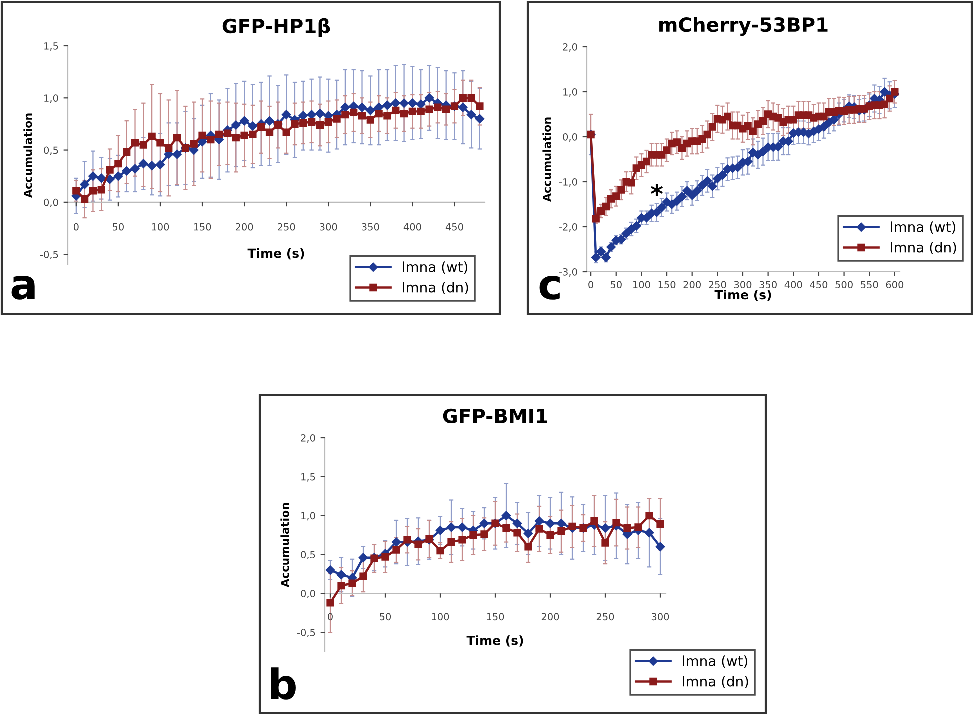 Image resolution: width=974 pixels, height=715 pixels. Describe the element at coordinates (657, 190) in the screenshot. I see `annotation: *` at that location.